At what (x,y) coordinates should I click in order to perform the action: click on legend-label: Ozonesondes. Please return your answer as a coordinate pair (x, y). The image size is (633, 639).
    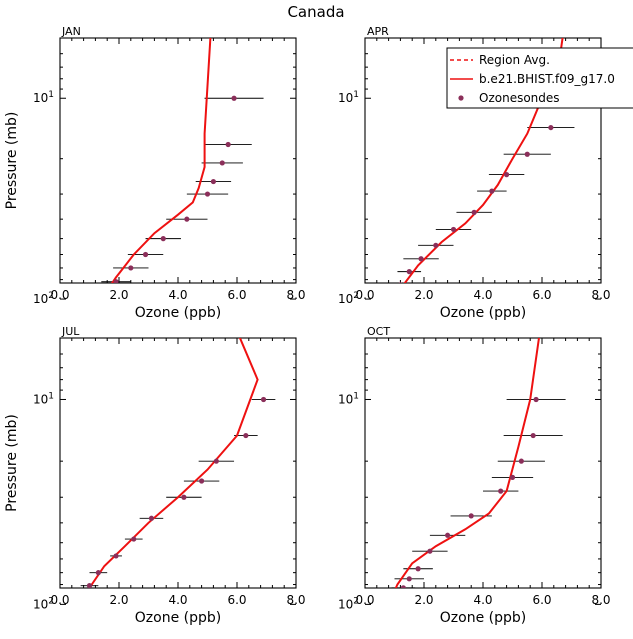
    Looking at the image, I should click on (519, 98).